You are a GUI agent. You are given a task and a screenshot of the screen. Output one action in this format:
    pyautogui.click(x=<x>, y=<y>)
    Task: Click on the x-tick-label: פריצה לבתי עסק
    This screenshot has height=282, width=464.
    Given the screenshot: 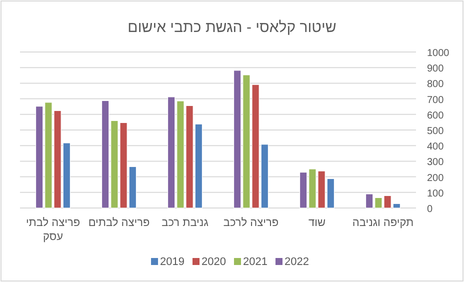 What is the action you would take?
    pyautogui.click(x=53, y=230)
    